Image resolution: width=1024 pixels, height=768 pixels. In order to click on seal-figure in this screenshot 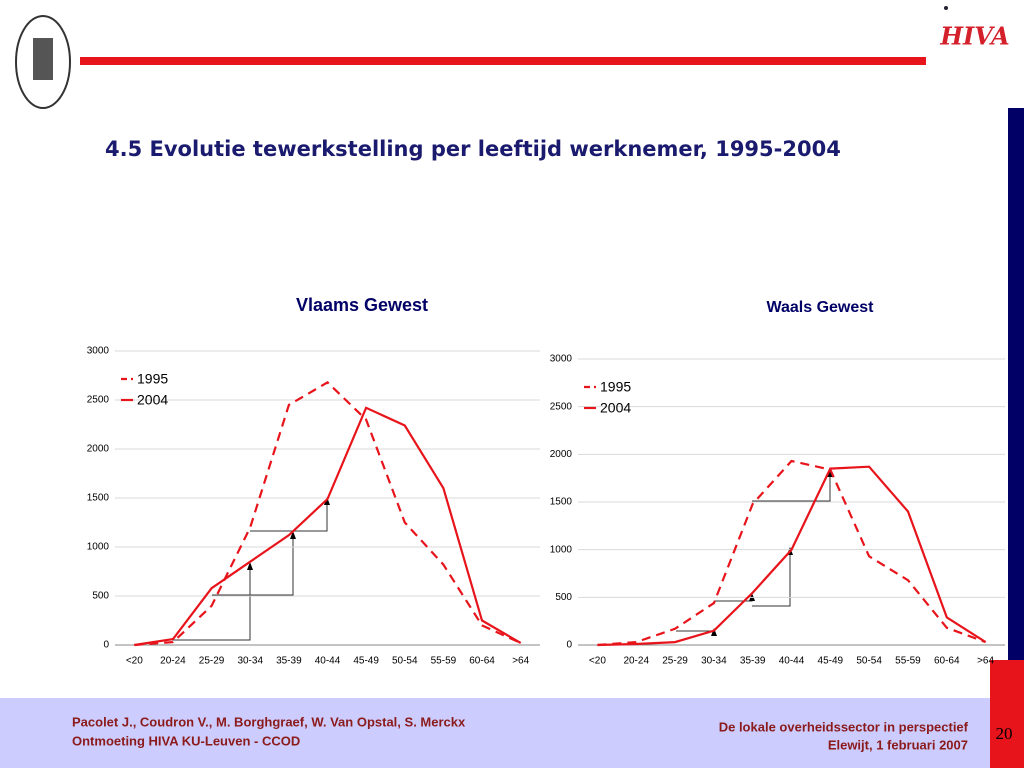, I will do `click(43, 59)`.